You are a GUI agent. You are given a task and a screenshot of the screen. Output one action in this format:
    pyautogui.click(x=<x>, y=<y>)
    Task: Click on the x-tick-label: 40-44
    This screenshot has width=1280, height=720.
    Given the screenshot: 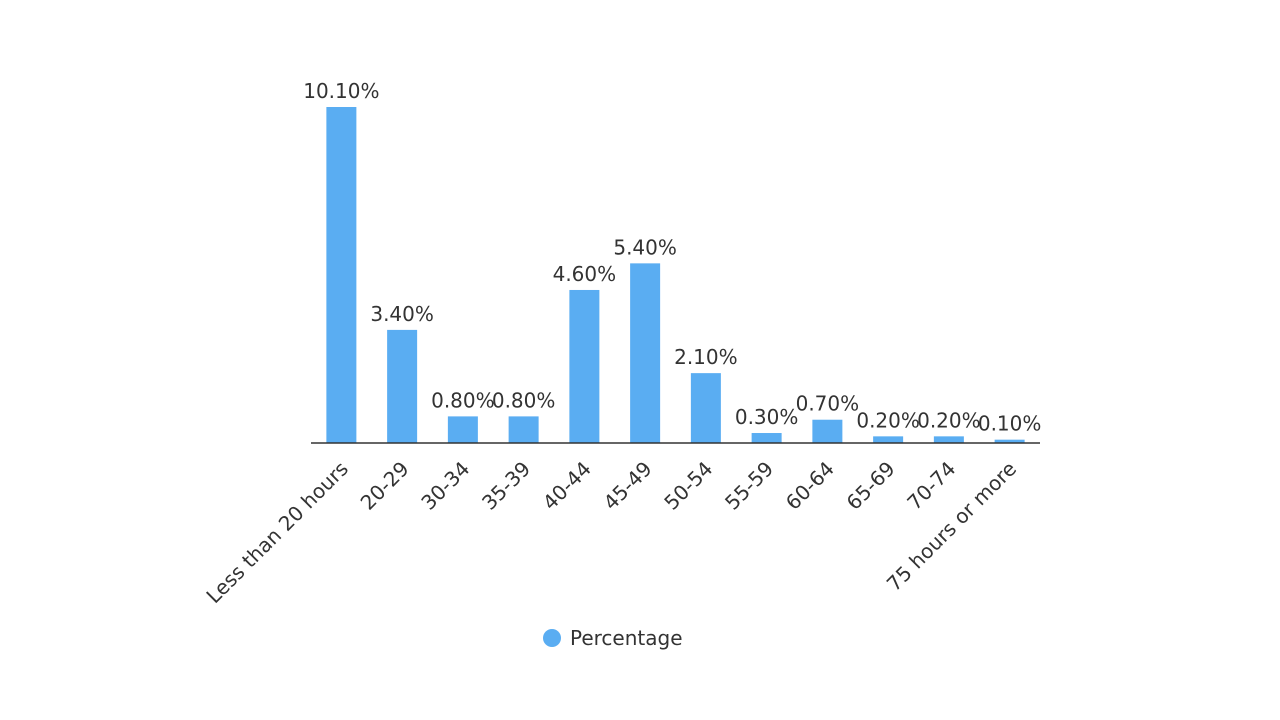 What is the action you would take?
    pyautogui.click(x=567, y=486)
    